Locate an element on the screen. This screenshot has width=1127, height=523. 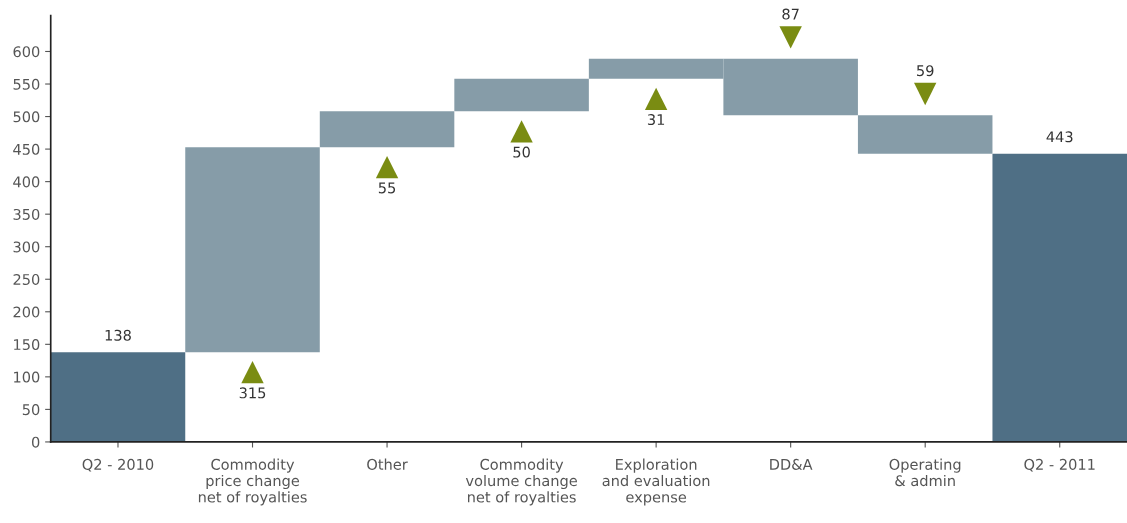
y-tick-label: 550 is located at coordinates (26, 84).